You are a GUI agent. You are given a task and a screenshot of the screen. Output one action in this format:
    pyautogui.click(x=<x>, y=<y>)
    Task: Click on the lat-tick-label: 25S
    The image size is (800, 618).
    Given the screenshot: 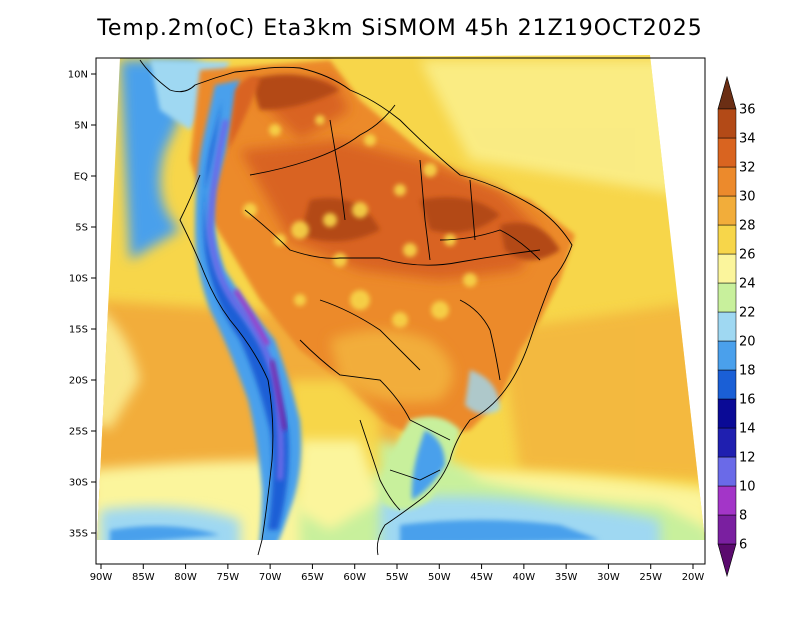 What is the action you would take?
    pyautogui.click(x=78, y=432)
    